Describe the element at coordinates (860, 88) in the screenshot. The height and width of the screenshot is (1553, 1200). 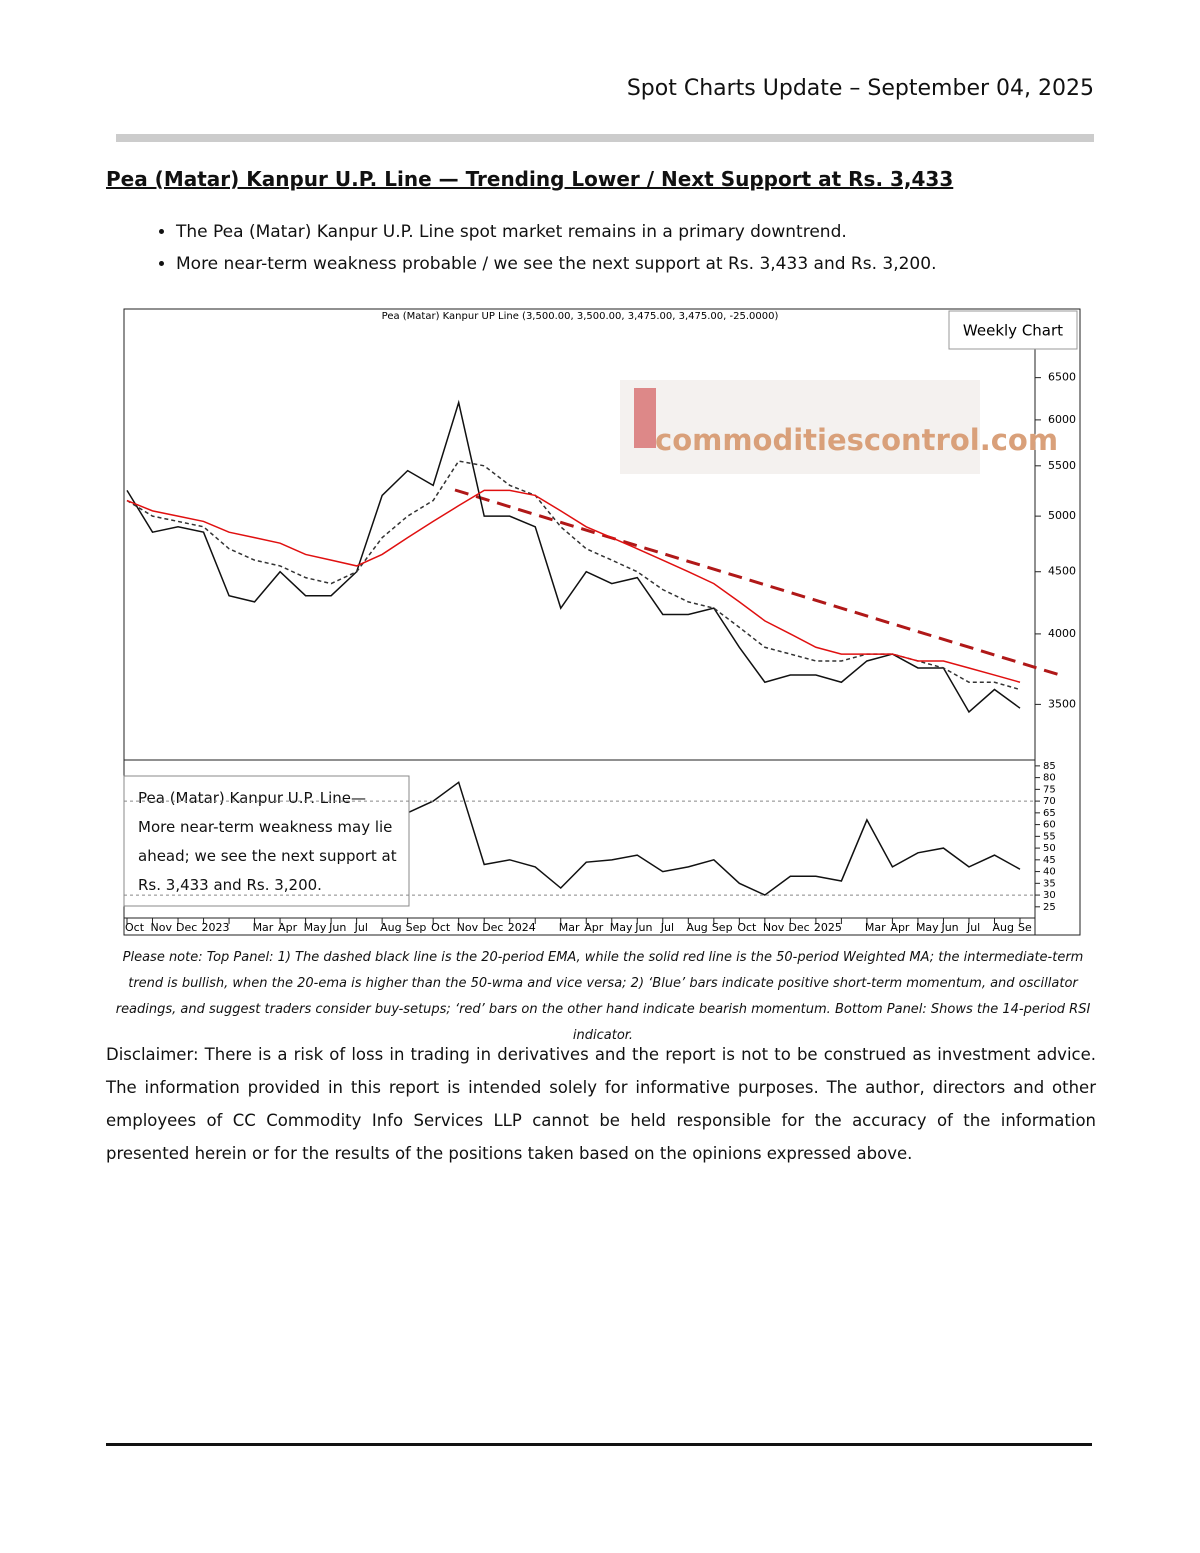
I see `header: Spot Charts Update – September 04, 2025` at that location.